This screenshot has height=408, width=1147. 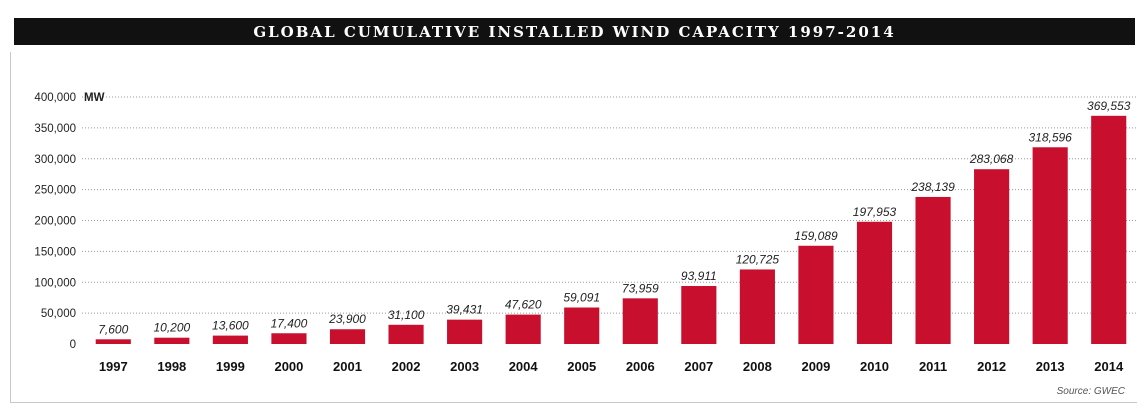 What do you see at coordinates (113, 329) in the screenshot?
I see `bar-value-label: 7,600` at bounding box center [113, 329].